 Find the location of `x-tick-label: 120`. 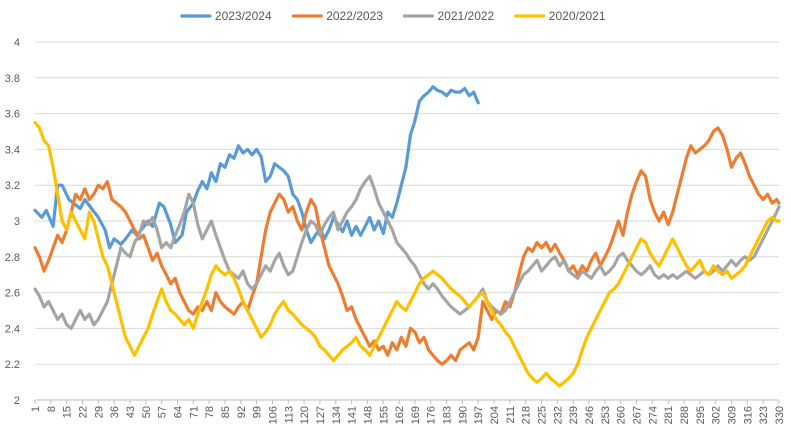

x-tick-label: 120 is located at coordinates (305, 415).